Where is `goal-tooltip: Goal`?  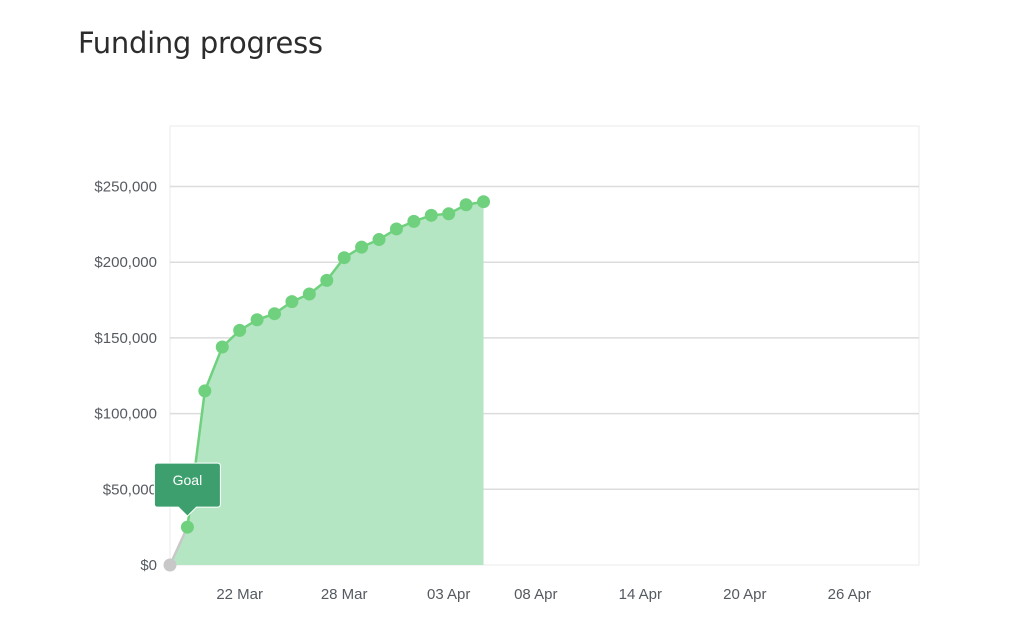
goal-tooltip: Goal is located at coordinates (187, 489).